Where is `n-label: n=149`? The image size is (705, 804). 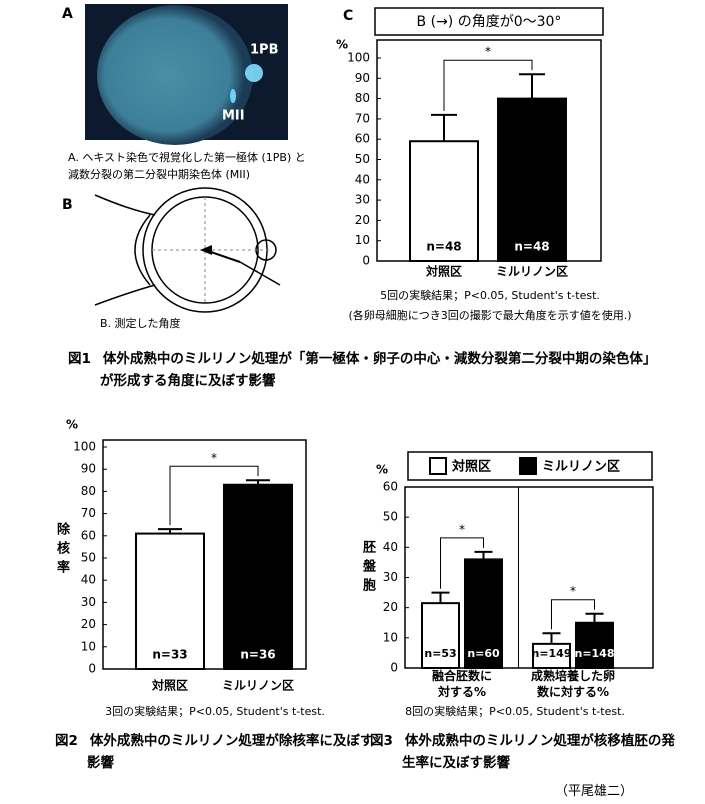
n-label: n=149 is located at coordinates (551, 653).